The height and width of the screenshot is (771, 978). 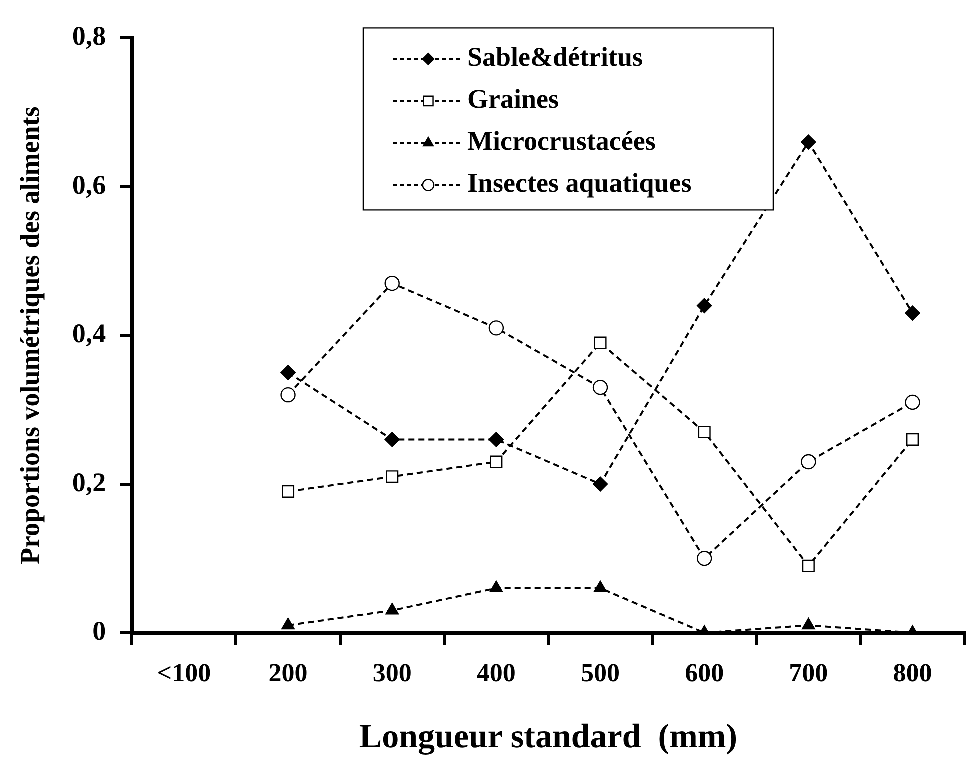 I want to click on y-tick-label: 0,6, so click(x=89, y=185).